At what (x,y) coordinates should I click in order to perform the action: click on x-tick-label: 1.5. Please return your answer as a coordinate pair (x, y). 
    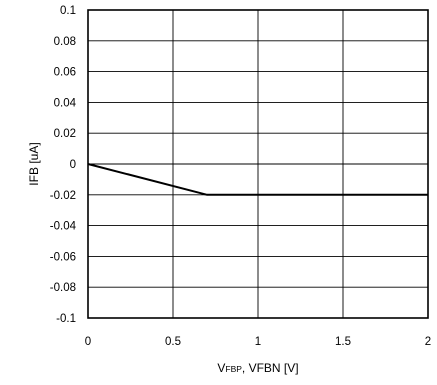
    Looking at the image, I should click on (343, 342).